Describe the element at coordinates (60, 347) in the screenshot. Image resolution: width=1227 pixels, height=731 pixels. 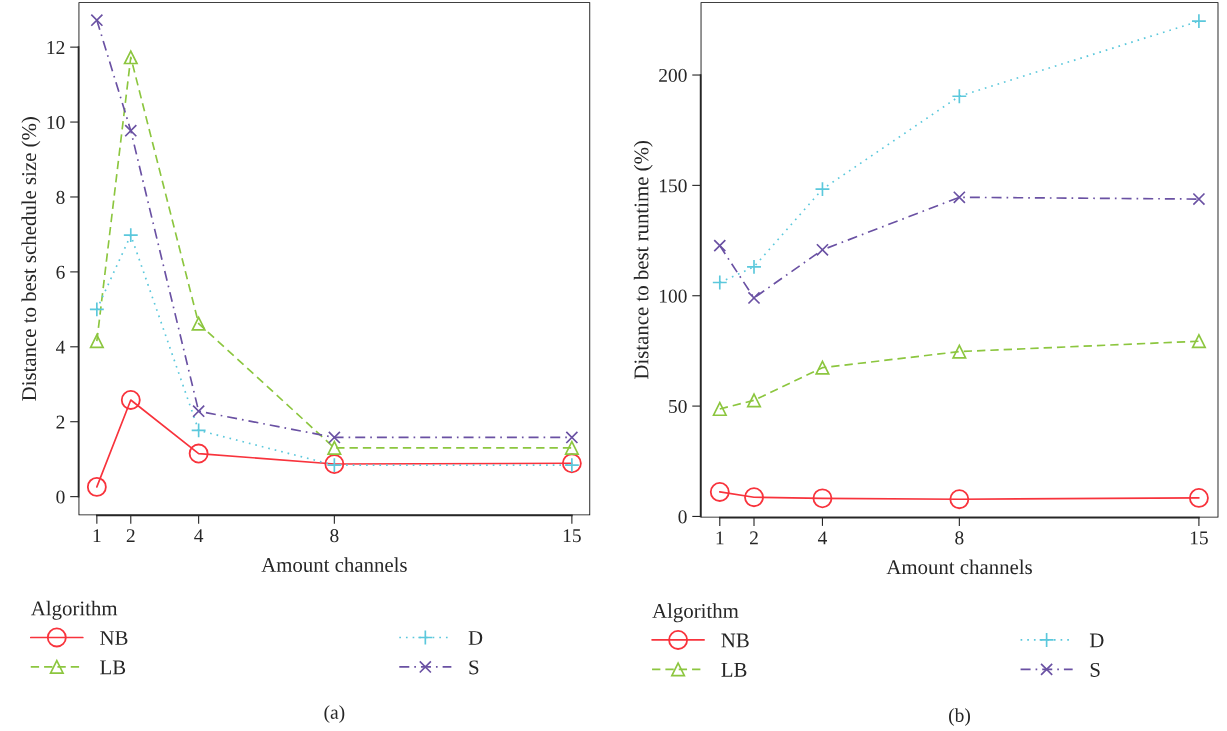
I see `y-tick-label: 4` at that location.